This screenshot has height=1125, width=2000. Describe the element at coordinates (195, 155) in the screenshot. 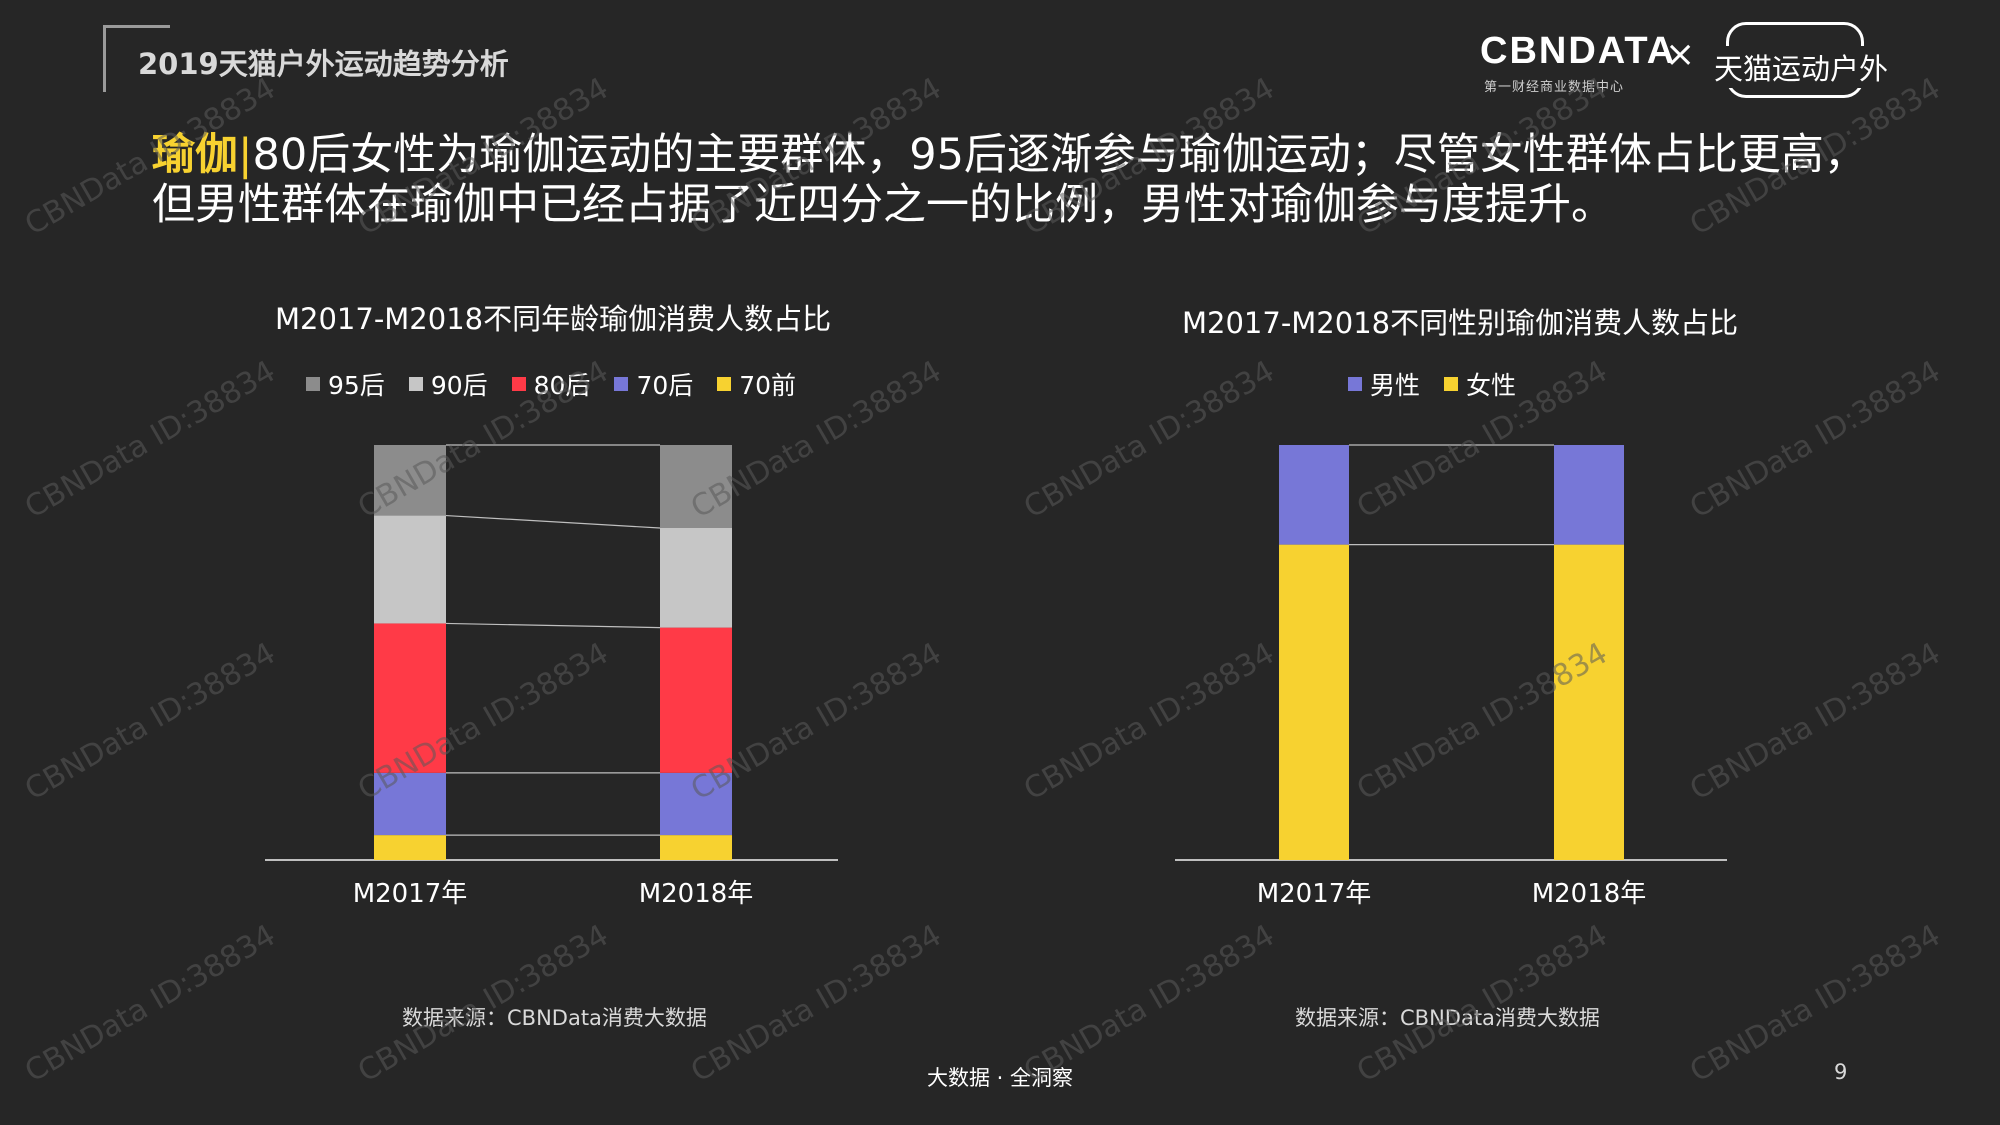

I see `headline-keyword: 瑜伽` at that location.